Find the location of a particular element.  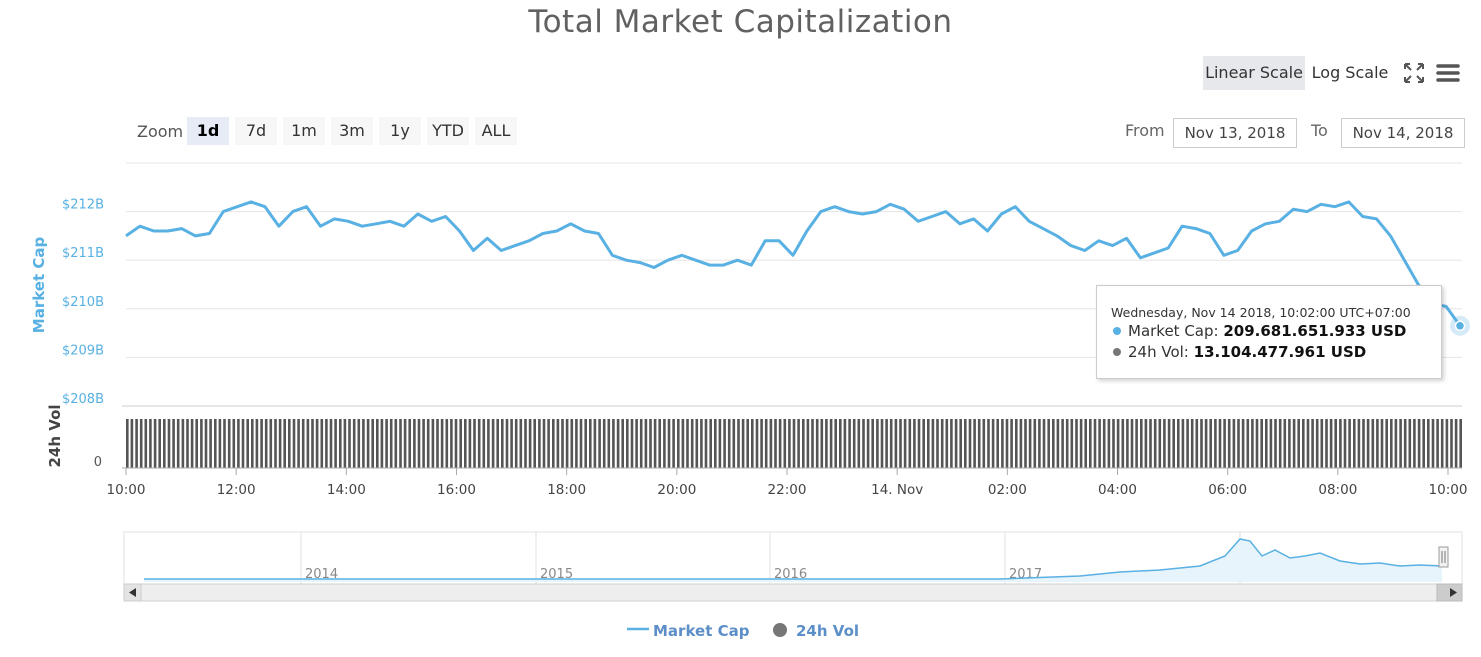

tooltip-volume-row: 24h Vol: 13.104.477.961 USD is located at coordinates (1239, 352).